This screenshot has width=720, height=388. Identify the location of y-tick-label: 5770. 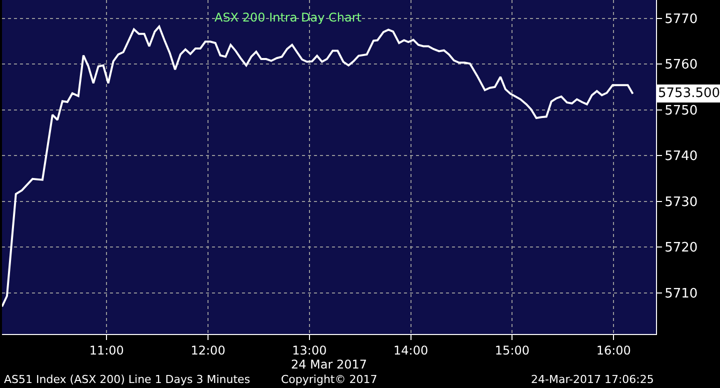
(681, 19).